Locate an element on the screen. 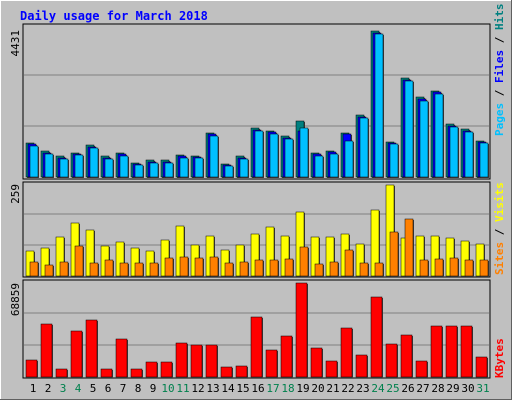 The width and height of the screenshot is (512, 404). x-label-day-18: 18 is located at coordinates (287, 388).